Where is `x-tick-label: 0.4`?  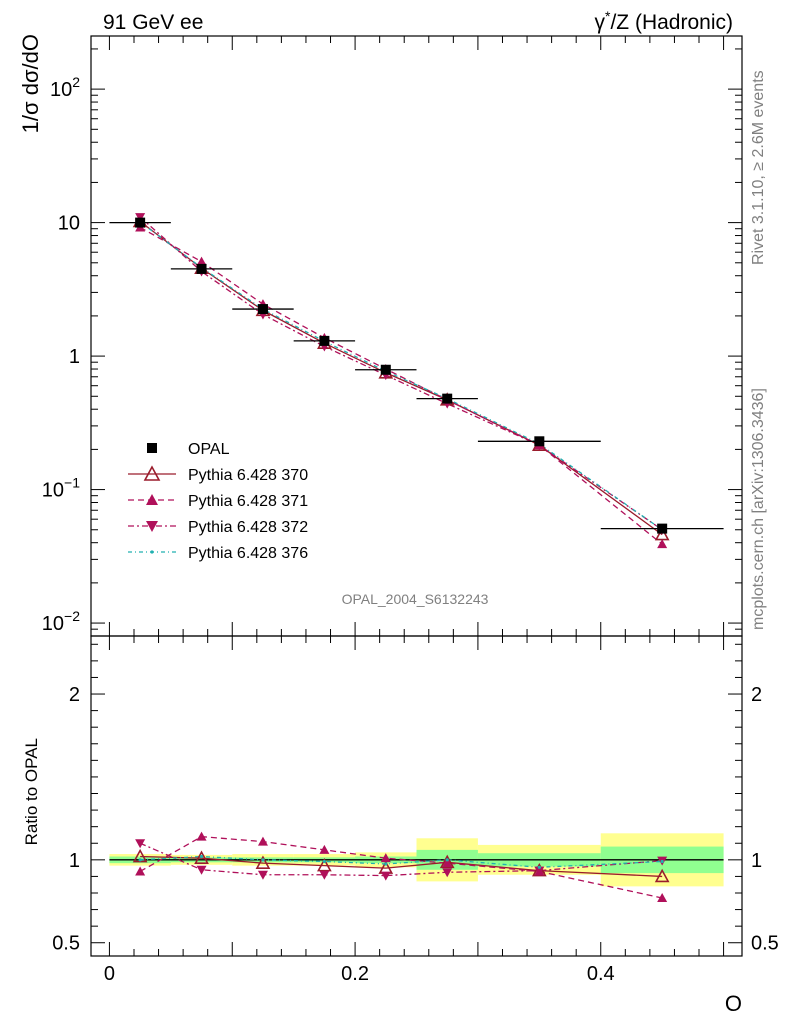 x-tick-label: 0.4 is located at coordinates (601, 974).